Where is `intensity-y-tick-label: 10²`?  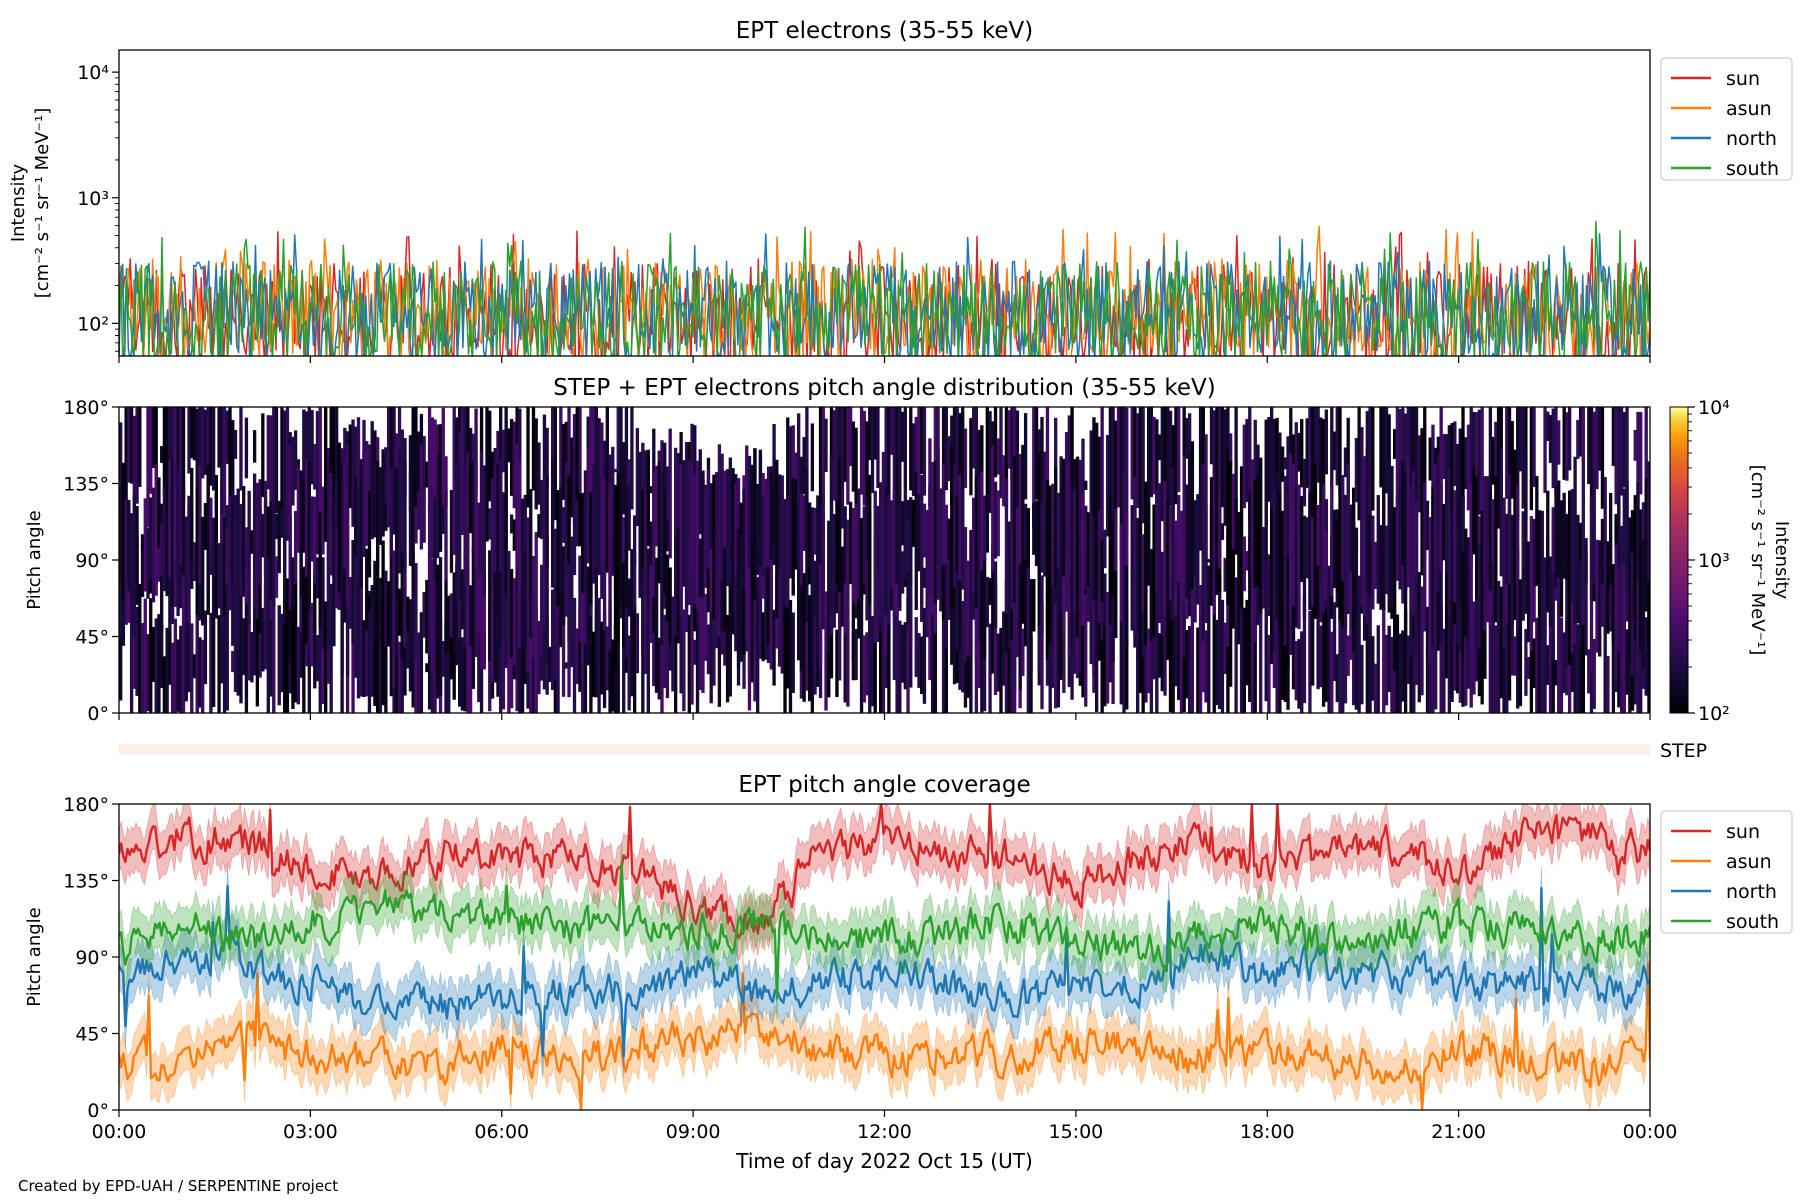
intensity-y-tick-label: 10² is located at coordinates (93, 324).